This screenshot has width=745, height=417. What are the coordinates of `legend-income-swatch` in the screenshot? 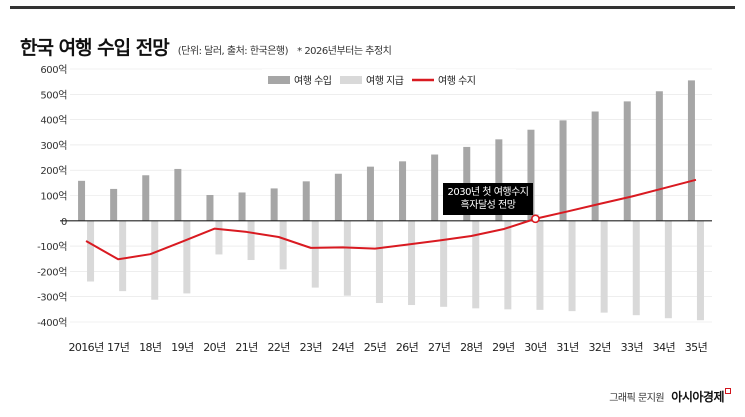 It's located at (279, 80).